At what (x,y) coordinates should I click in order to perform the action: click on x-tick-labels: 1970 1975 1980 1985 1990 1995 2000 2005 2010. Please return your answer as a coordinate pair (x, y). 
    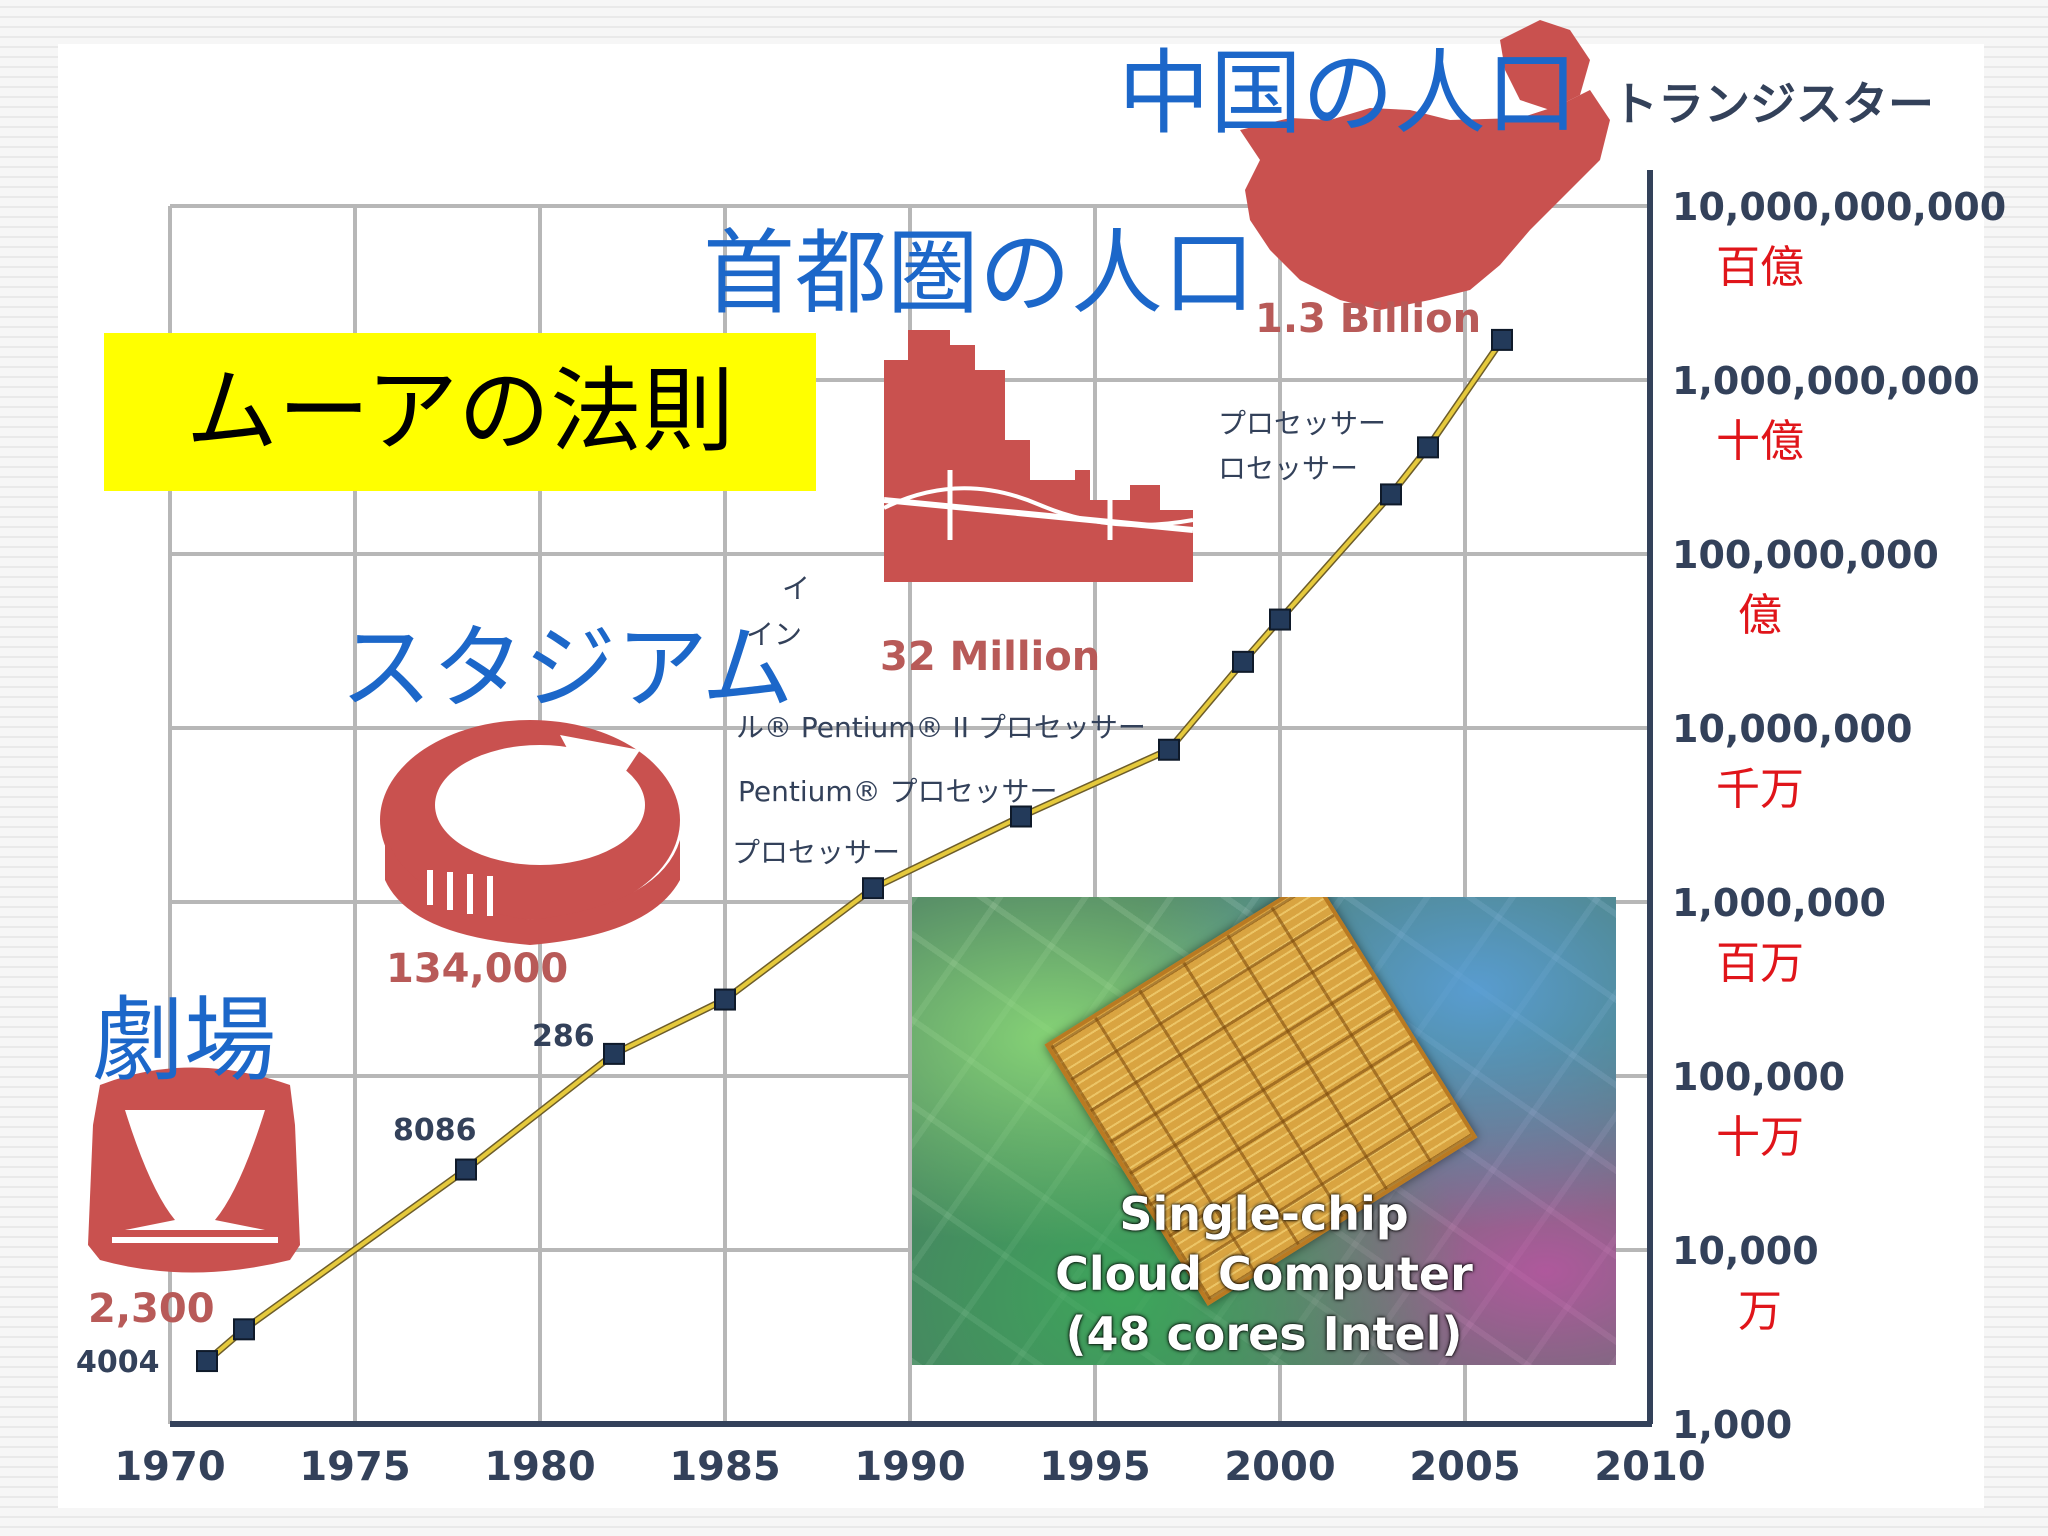
    Looking at the image, I should click on (909, 1467).